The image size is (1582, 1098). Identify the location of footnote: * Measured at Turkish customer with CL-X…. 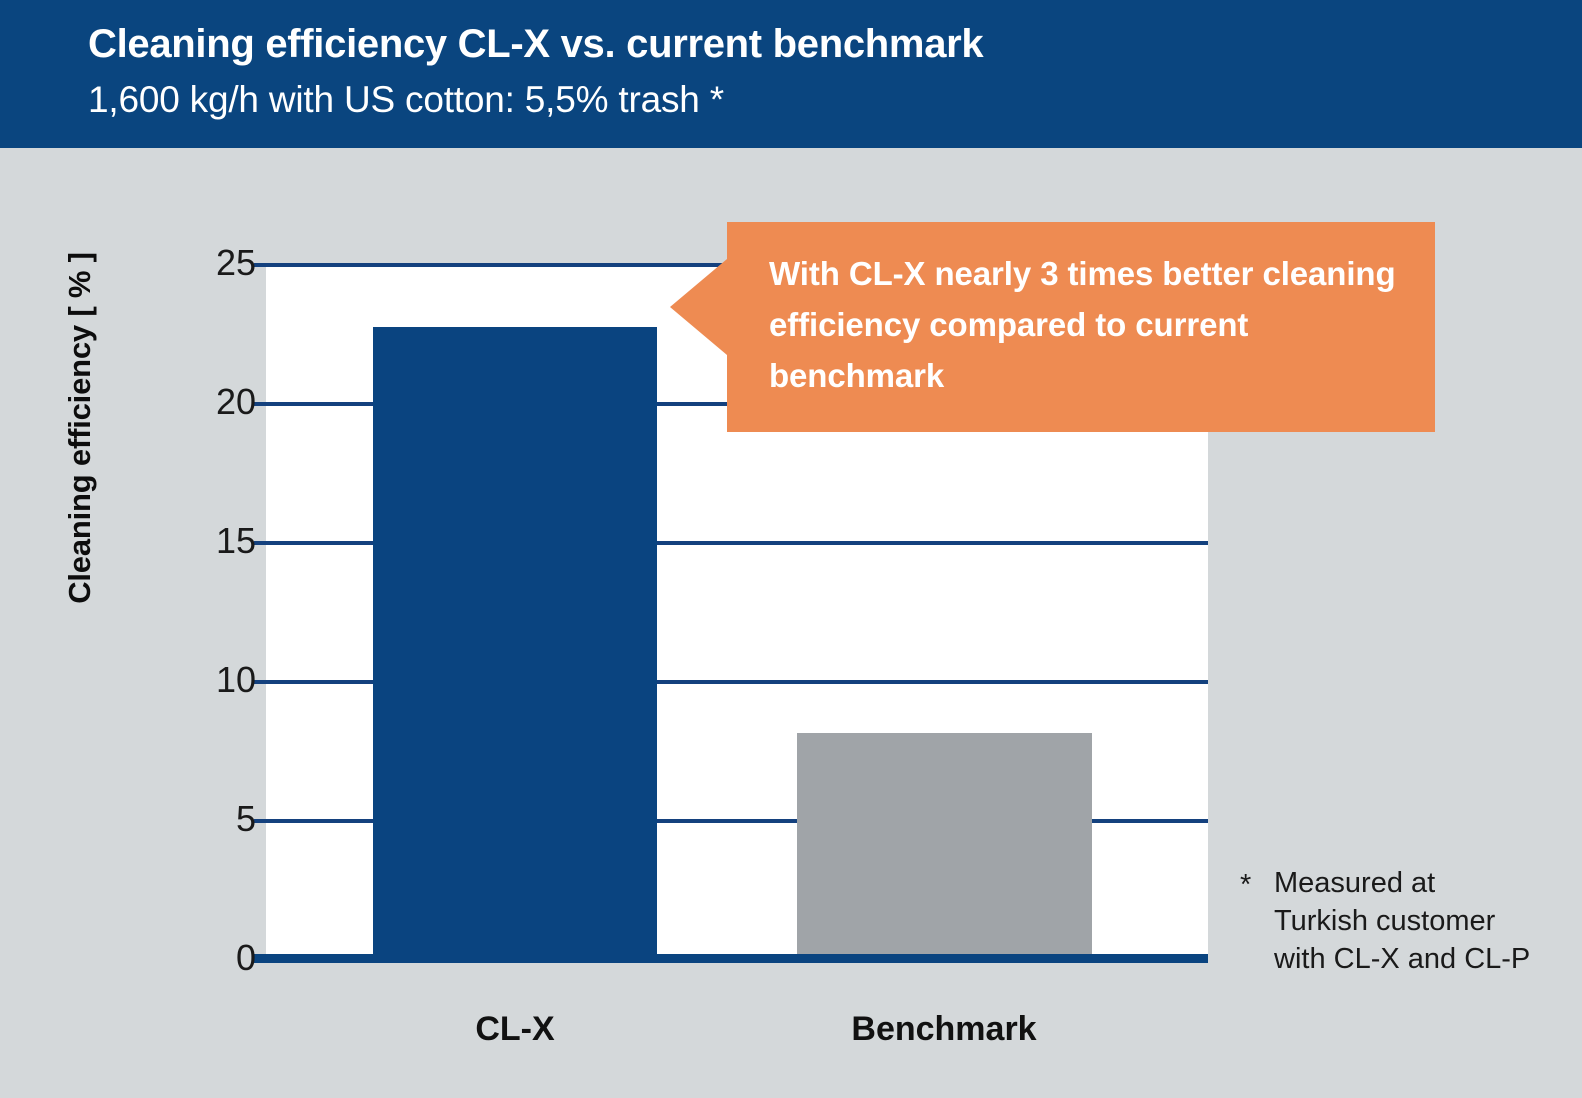
(1405, 921).